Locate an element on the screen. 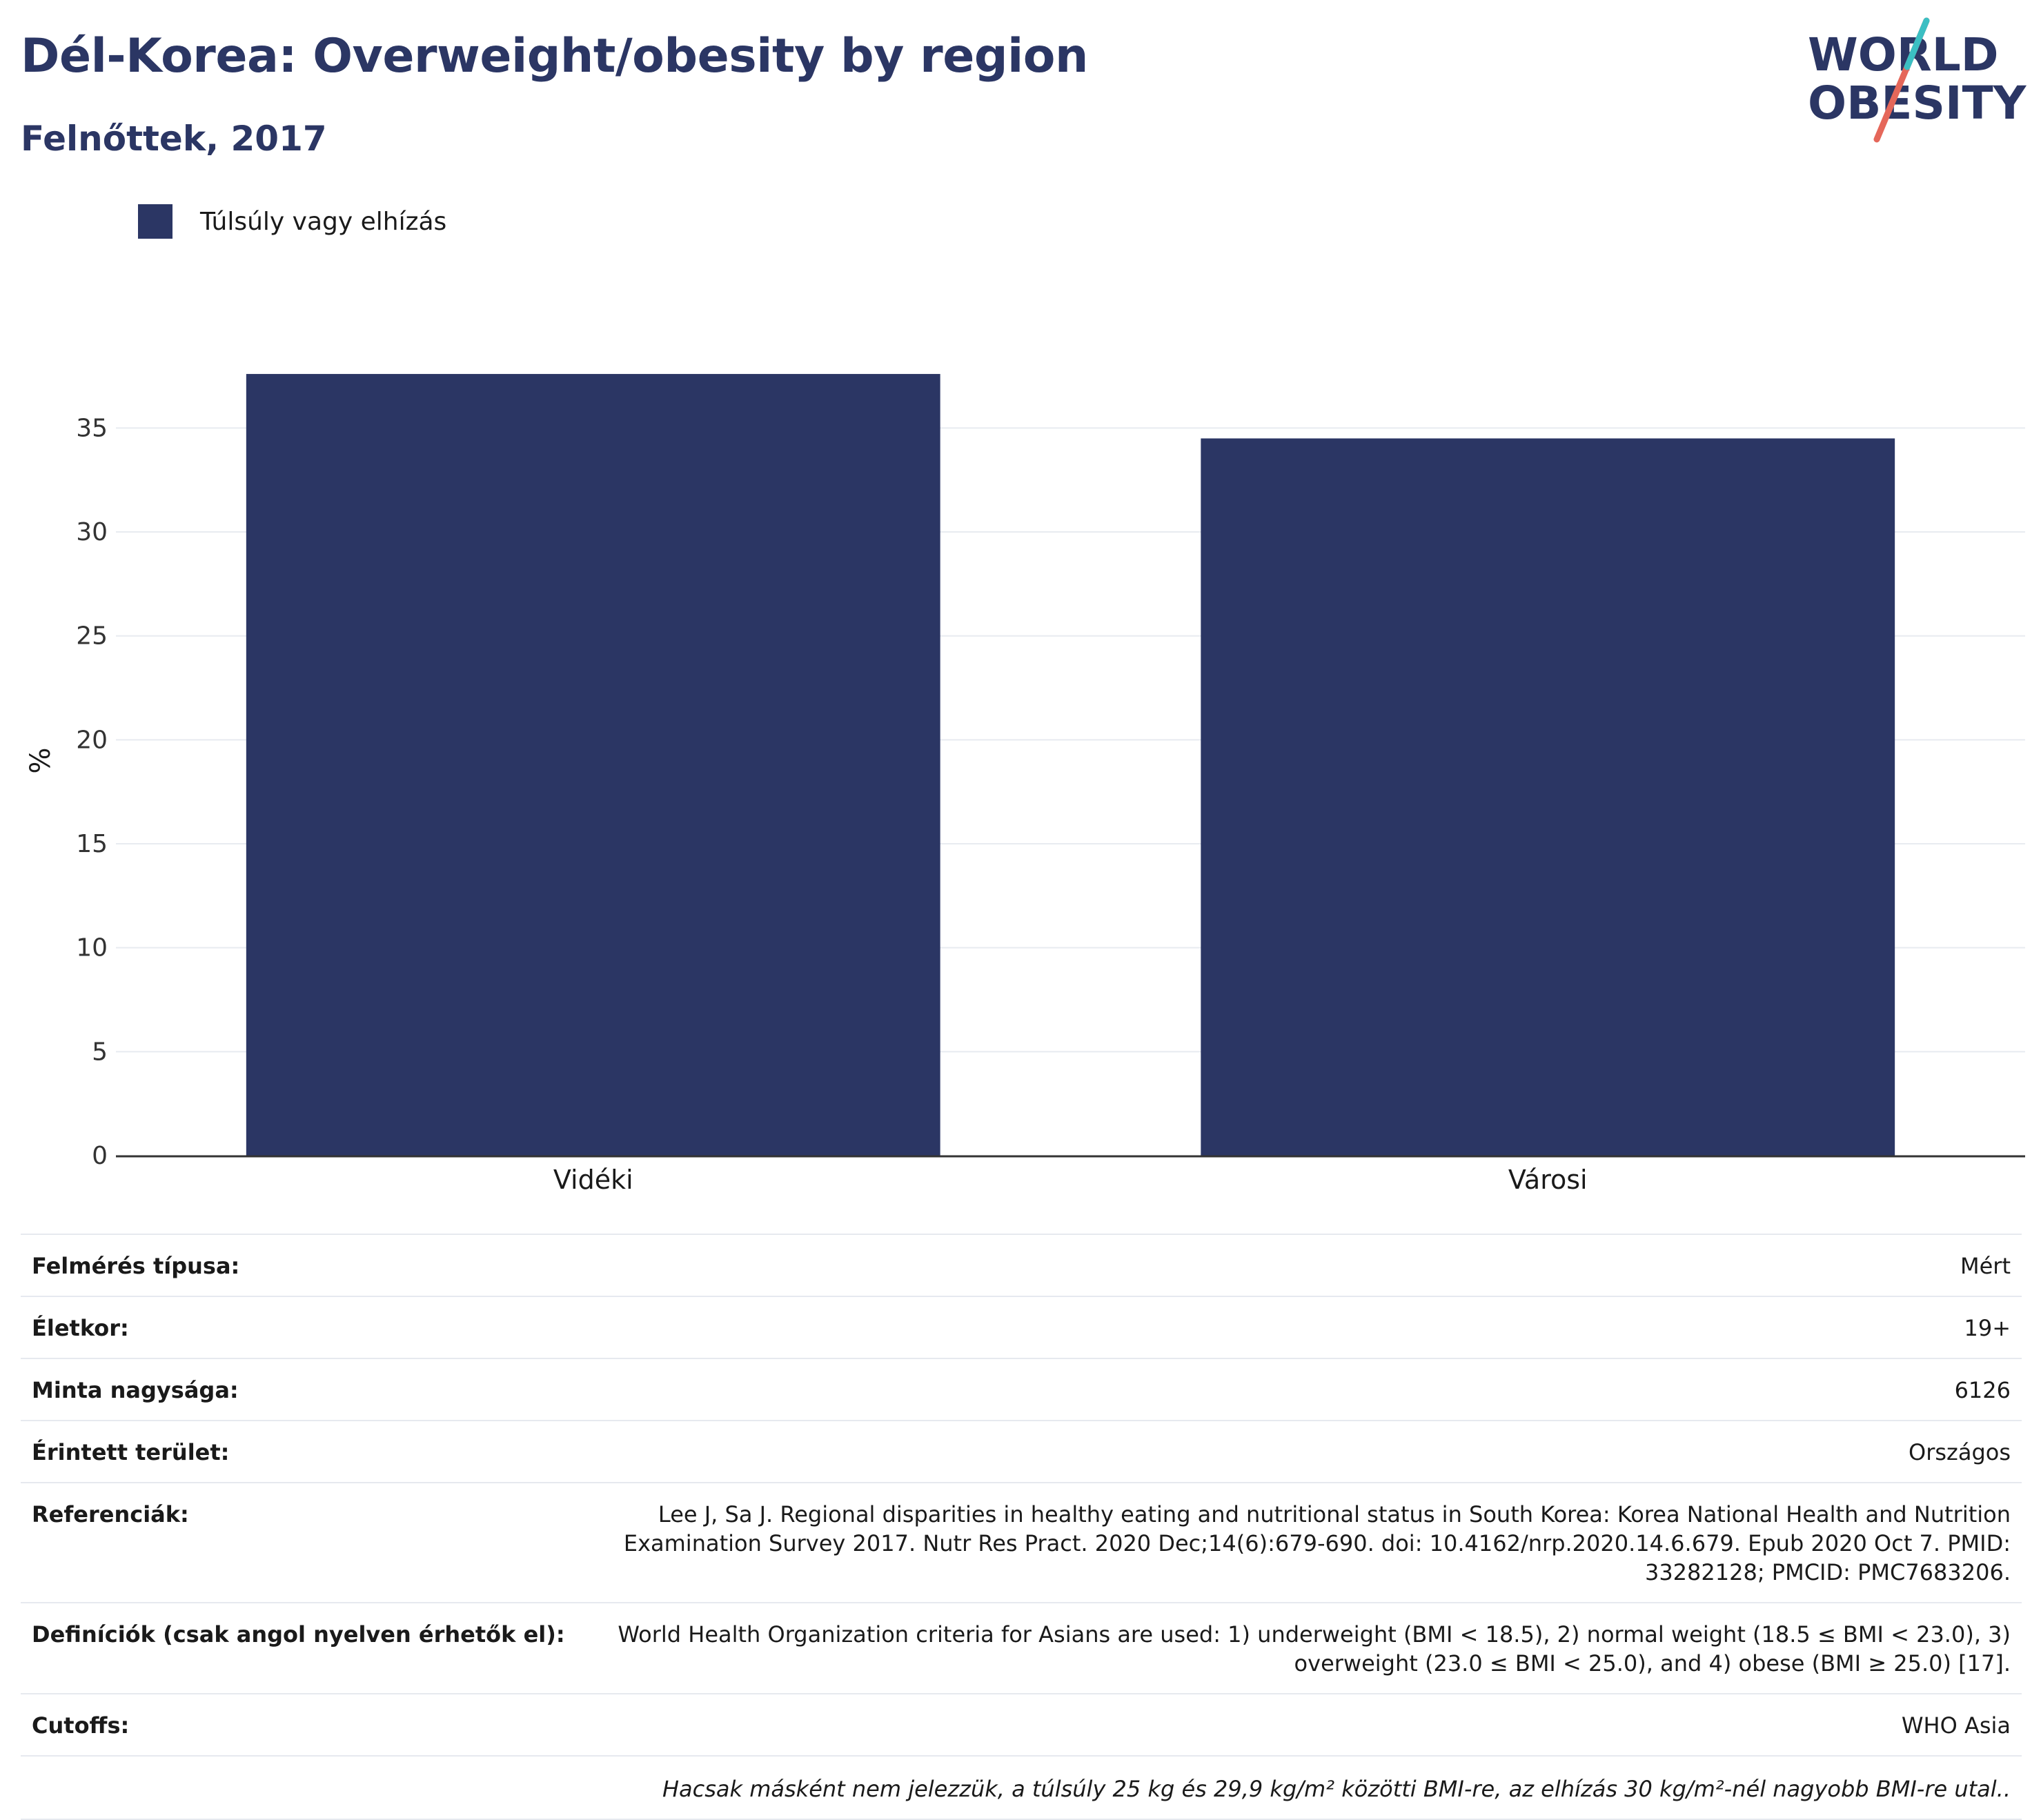 Image resolution: width=2041 pixels, height=1820 pixels. y-axis-title: % is located at coordinates (41, 760).